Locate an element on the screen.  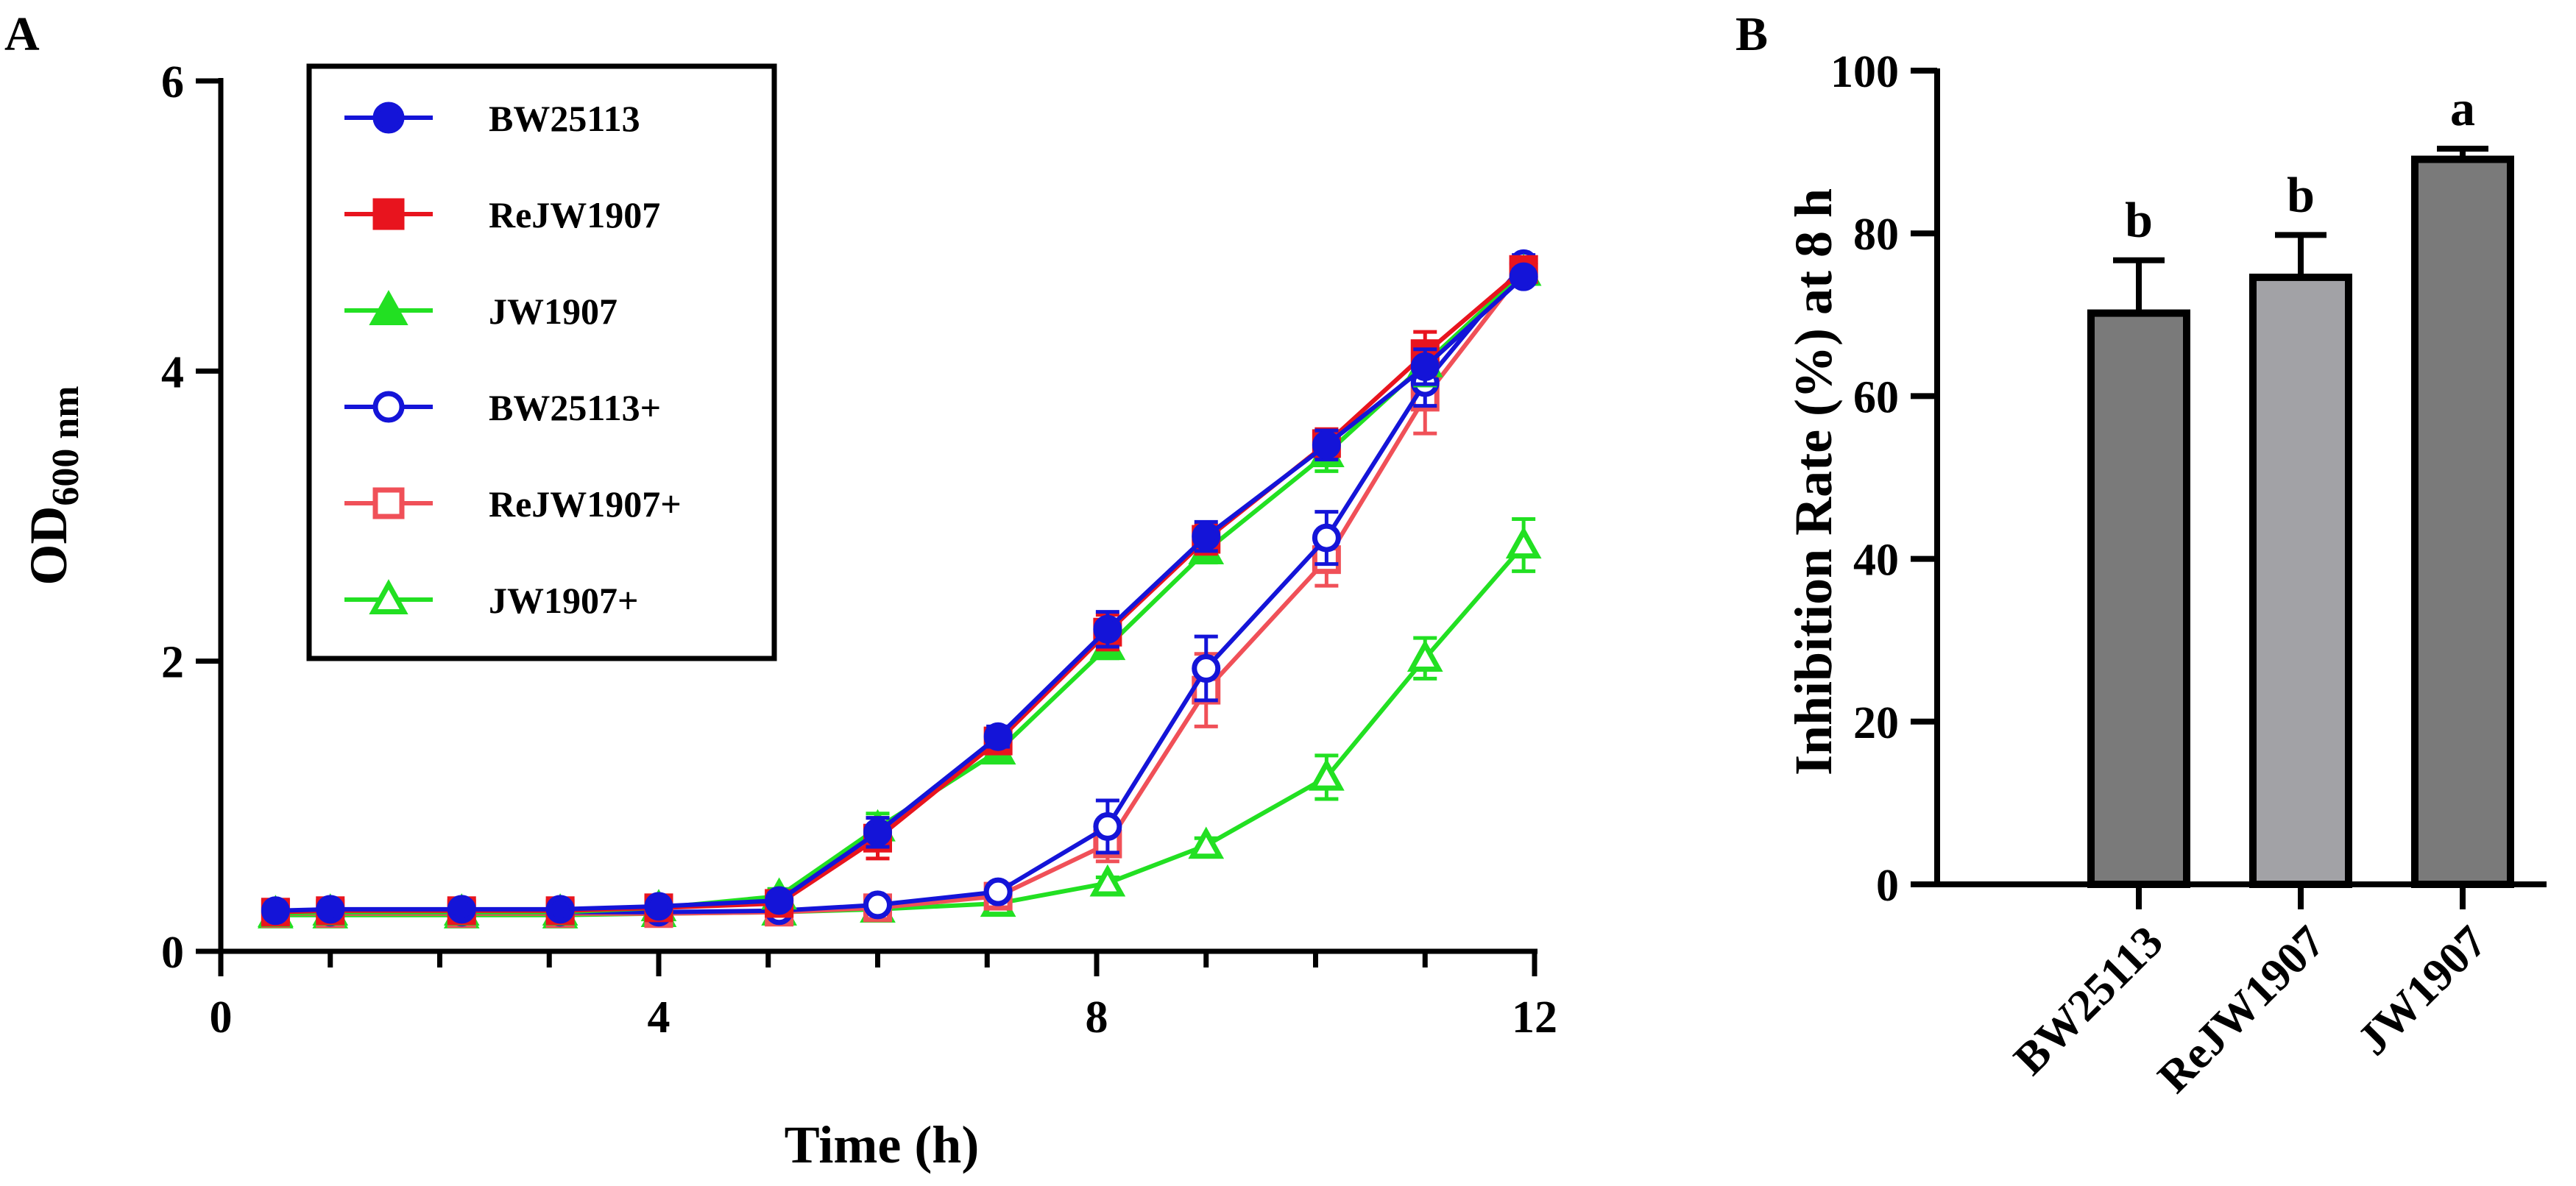
chart-a-y-tick-label: 2 is located at coordinates (172, 663).